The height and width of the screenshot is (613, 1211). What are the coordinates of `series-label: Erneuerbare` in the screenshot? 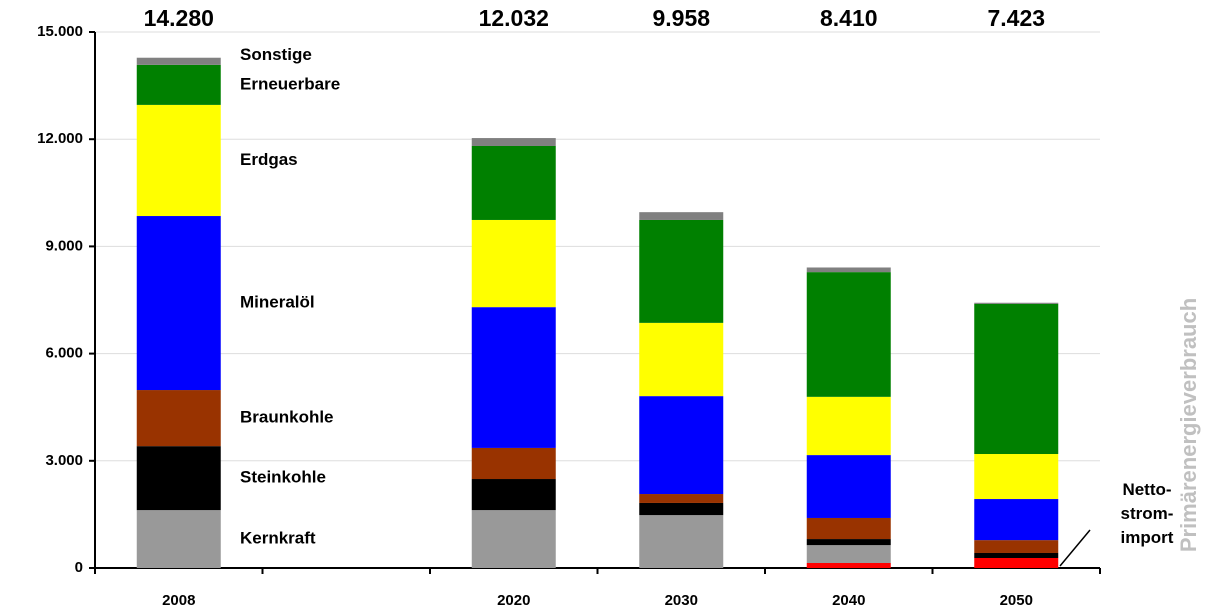 It's located at (290, 83).